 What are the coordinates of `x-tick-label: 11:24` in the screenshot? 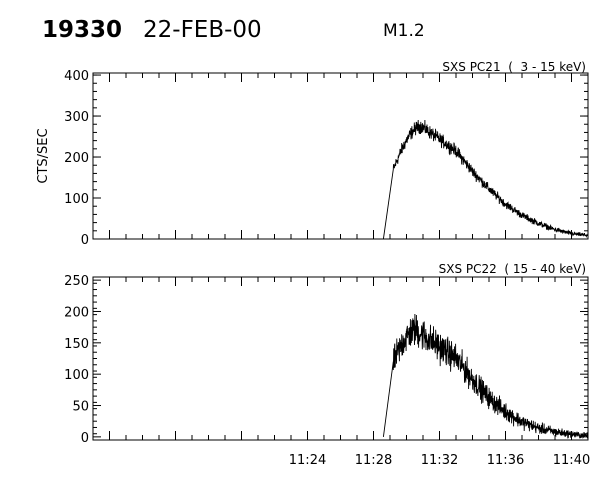 It's located at (307, 460).